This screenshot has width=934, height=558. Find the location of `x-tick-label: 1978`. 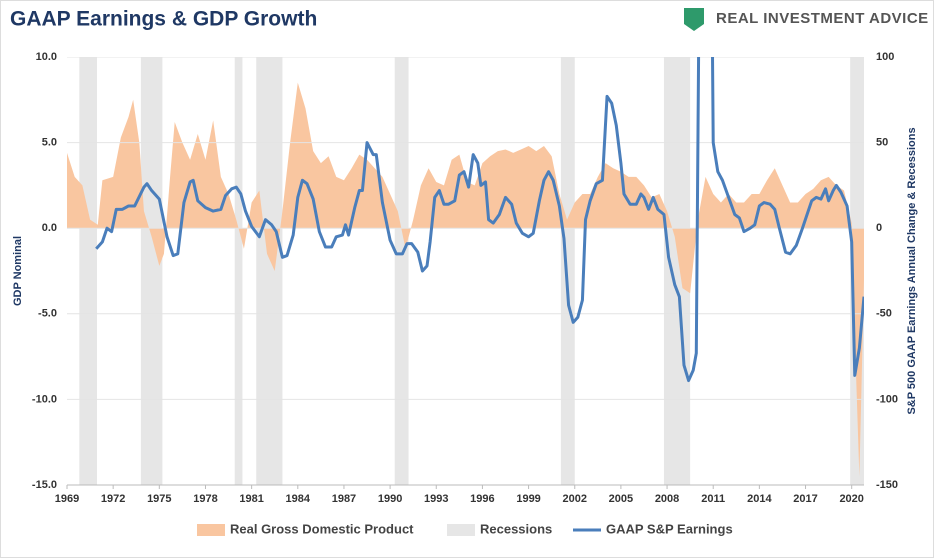

x-tick-label: 1978 is located at coordinates (205, 499).